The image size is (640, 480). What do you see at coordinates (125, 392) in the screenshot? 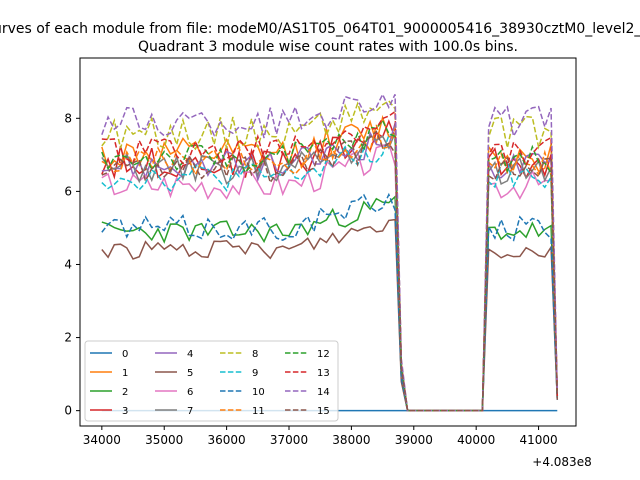
I see `legend-label-2: 2` at bounding box center [125, 392].